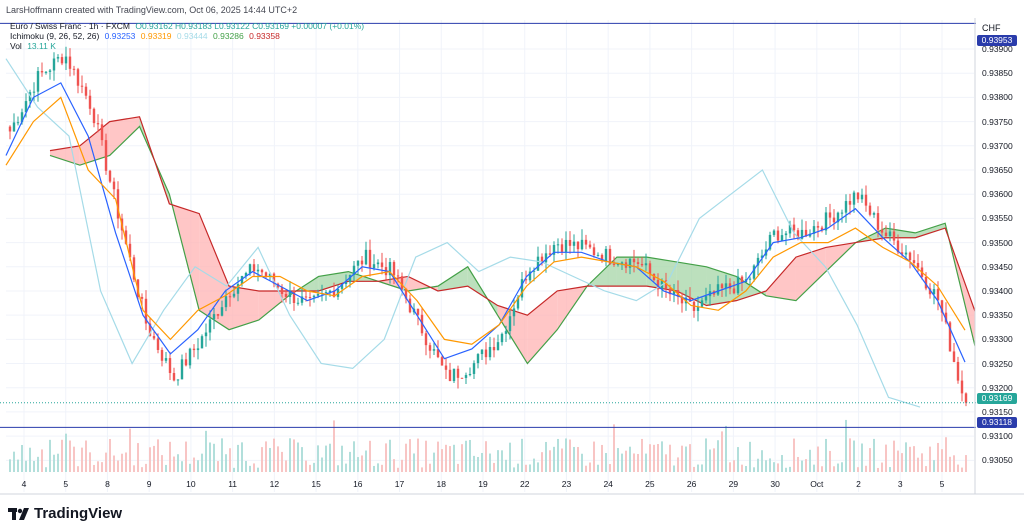 This screenshot has height=532, width=1024. What do you see at coordinates (997, 290) in the screenshot?
I see `price-tick-label: 0.93400` at bounding box center [997, 290].